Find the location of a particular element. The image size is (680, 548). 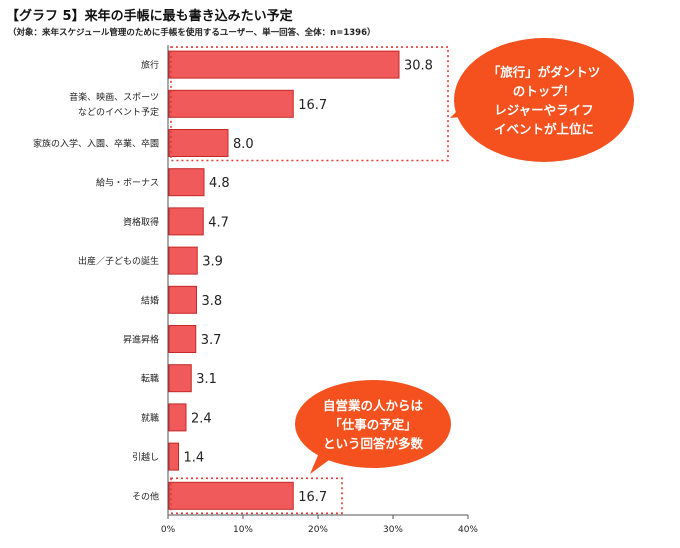

value-label: 4.7 is located at coordinates (218, 222).